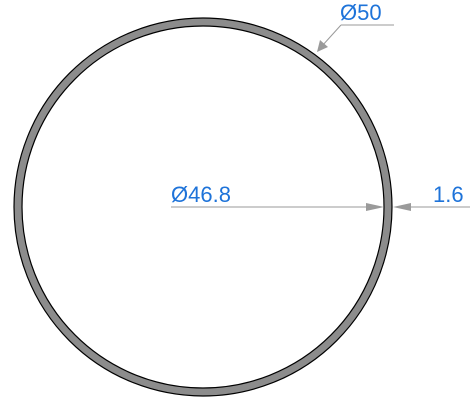  What do you see at coordinates (331, 35) in the screenshot?
I see `outer-diameter-leader-line` at bounding box center [331, 35].